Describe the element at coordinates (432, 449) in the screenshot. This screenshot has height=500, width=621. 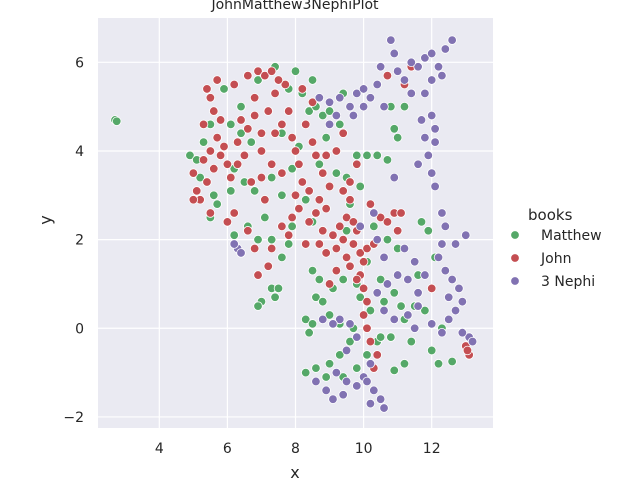
I see `x-tick-label: 12` at that location.